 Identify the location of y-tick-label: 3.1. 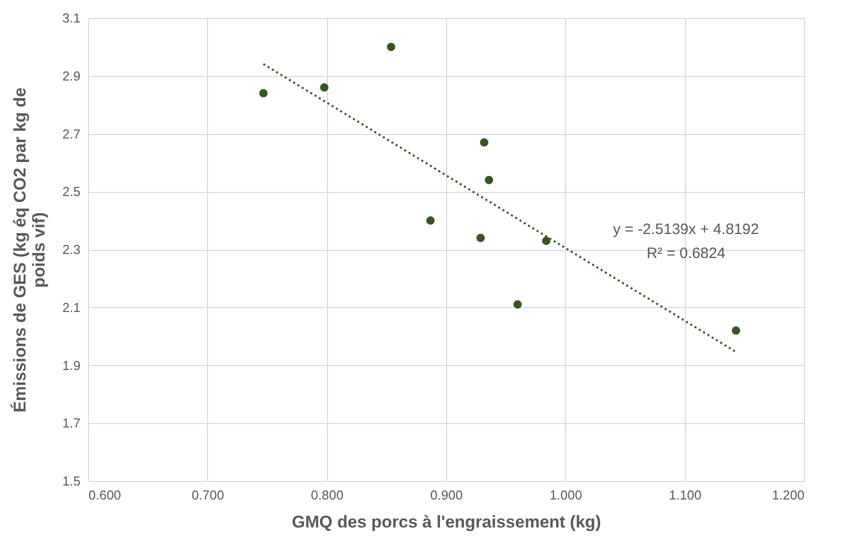
(71, 18).